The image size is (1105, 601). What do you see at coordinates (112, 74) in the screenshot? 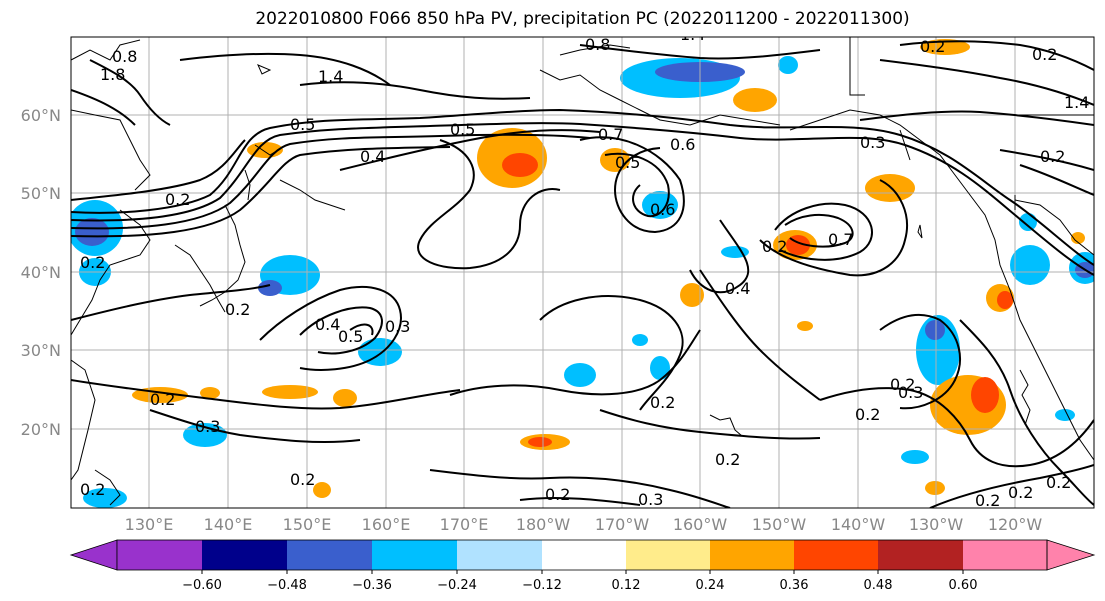
I see `contour-label: 1.8` at bounding box center [112, 74].